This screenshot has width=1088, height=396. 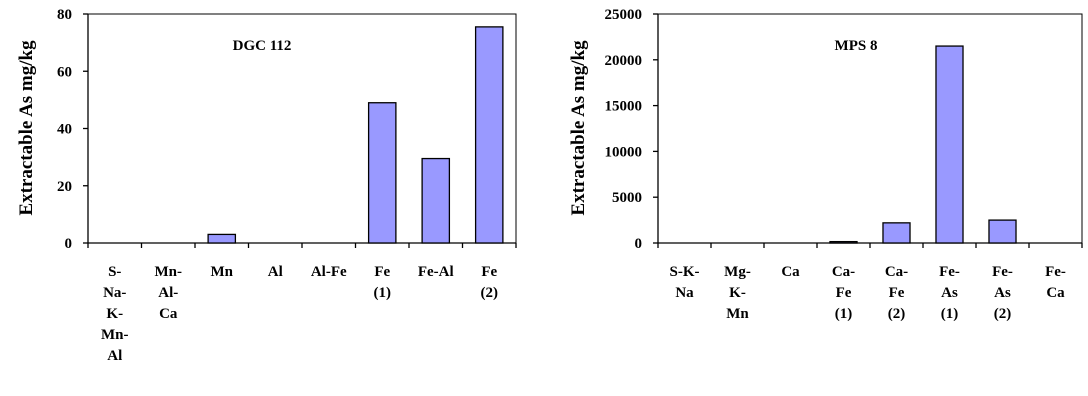 What do you see at coordinates (624, 107) in the screenshot?
I see `y-tick-label: 15000` at bounding box center [624, 107].